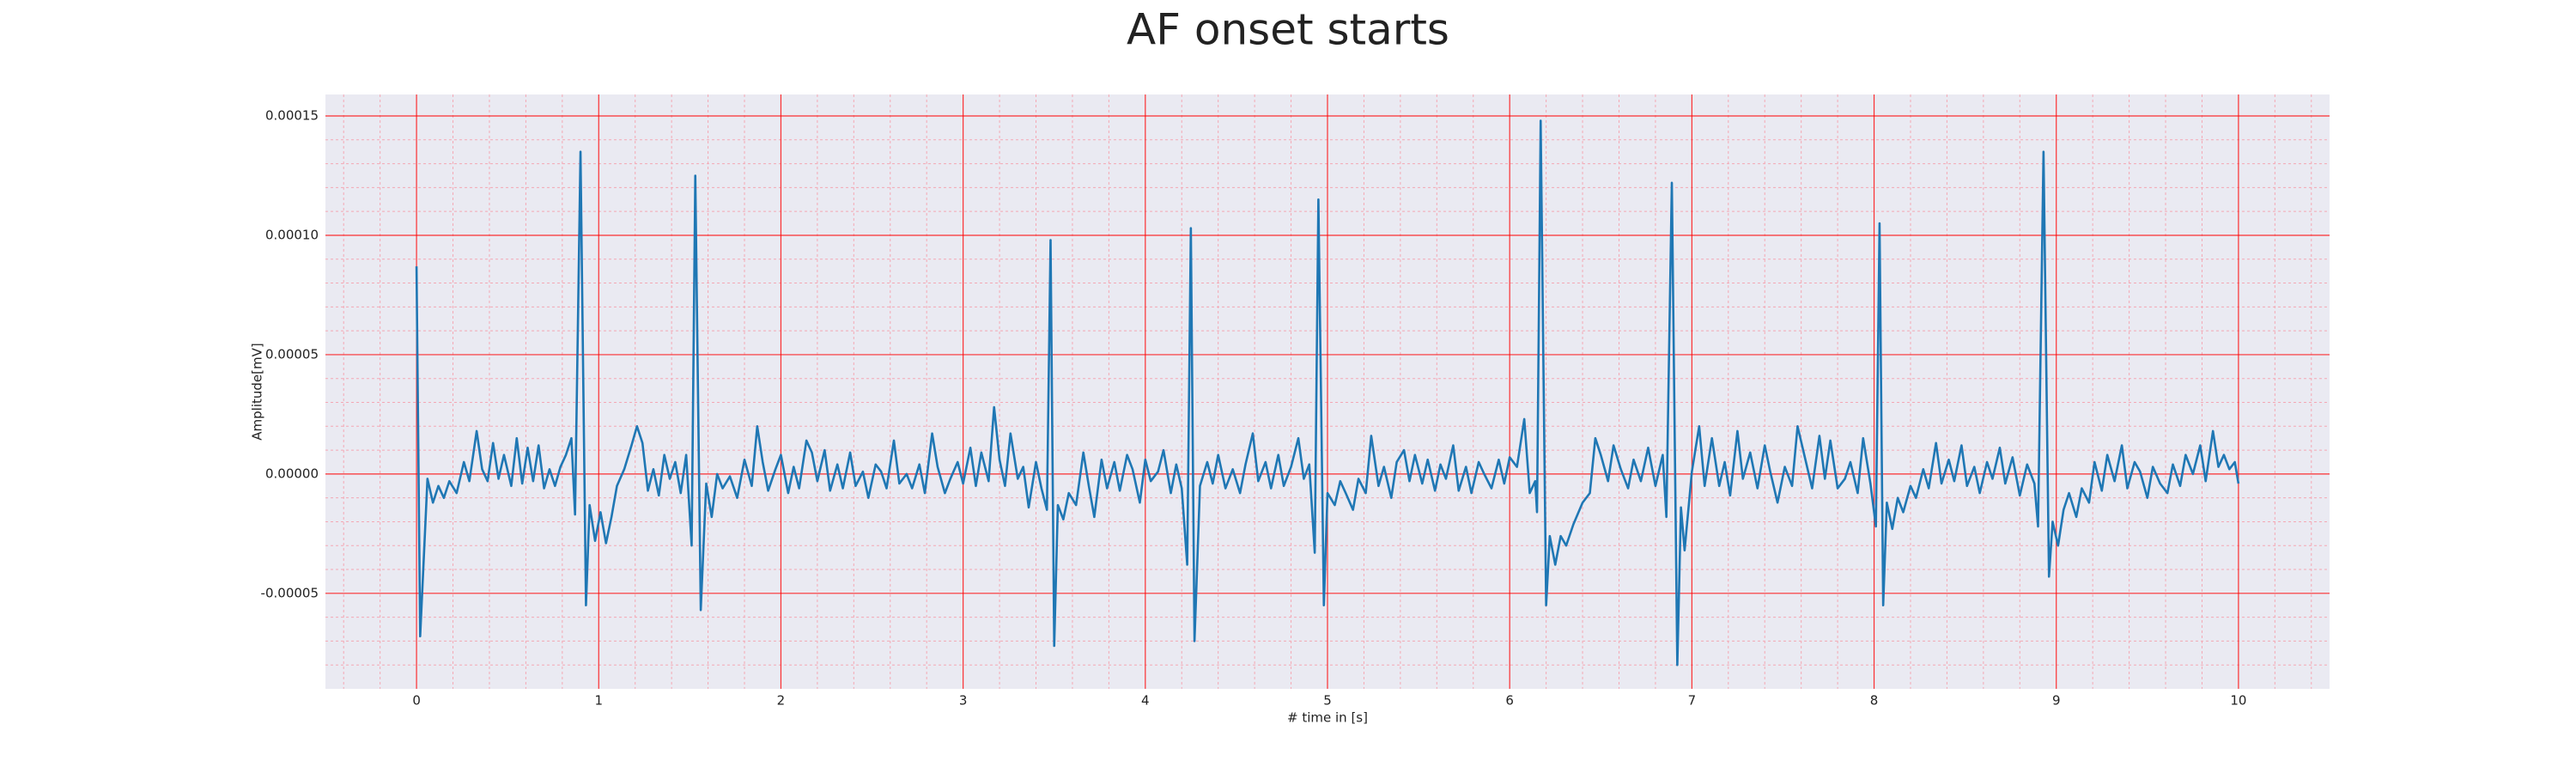  What do you see at coordinates (2238, 701) in the screenshot?
I see `x-tick-label: 10` at bounding box center [2238, 701].